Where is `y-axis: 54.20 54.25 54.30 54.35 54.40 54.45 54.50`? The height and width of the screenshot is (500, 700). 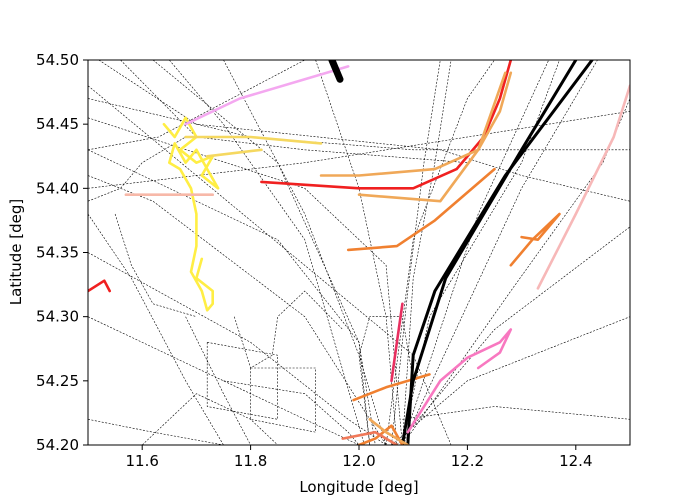 y-axis: 54.20 54.25 54.30 54.35 54.40 54.45 54.50 is located at coordinates (62, 252).